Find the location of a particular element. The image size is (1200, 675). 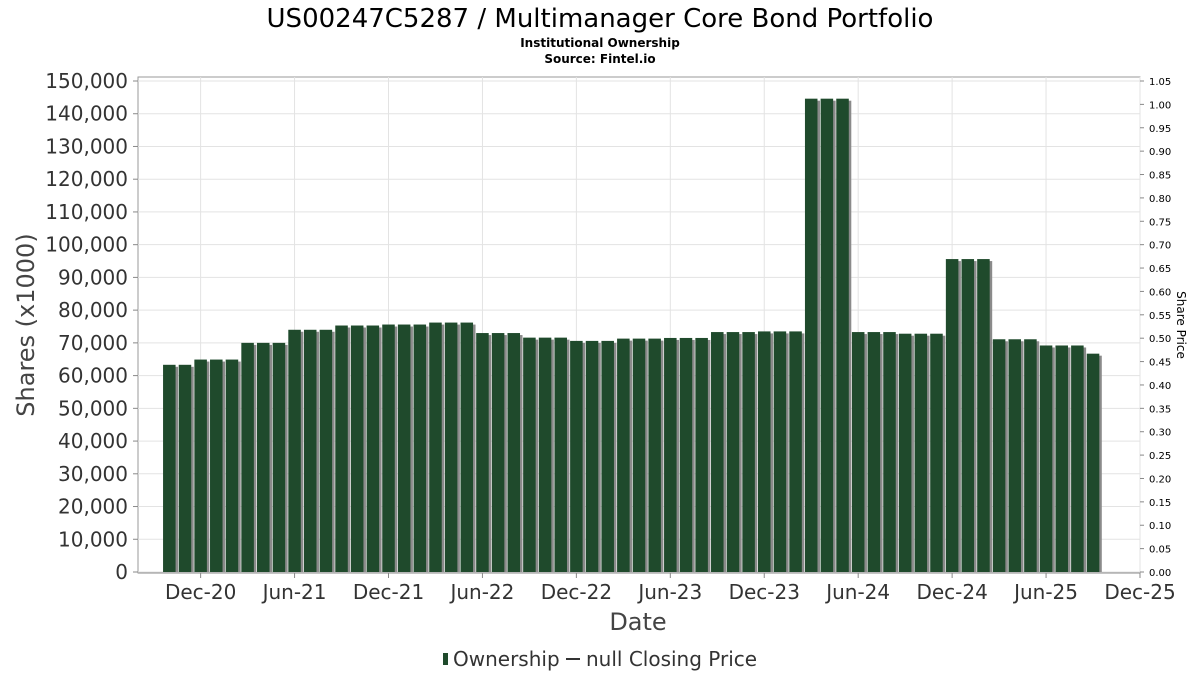

y-tick-label: 40,000 is located at coordinates (93, 441).